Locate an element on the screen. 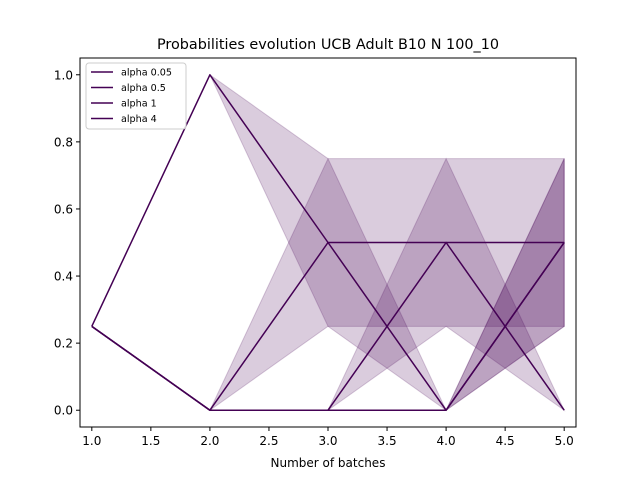 This screenshot has width=640, height=480. y-axis: 0.0 0.2 0.4 0.6 0.8 1.0 is located at coordinates (67, 243).